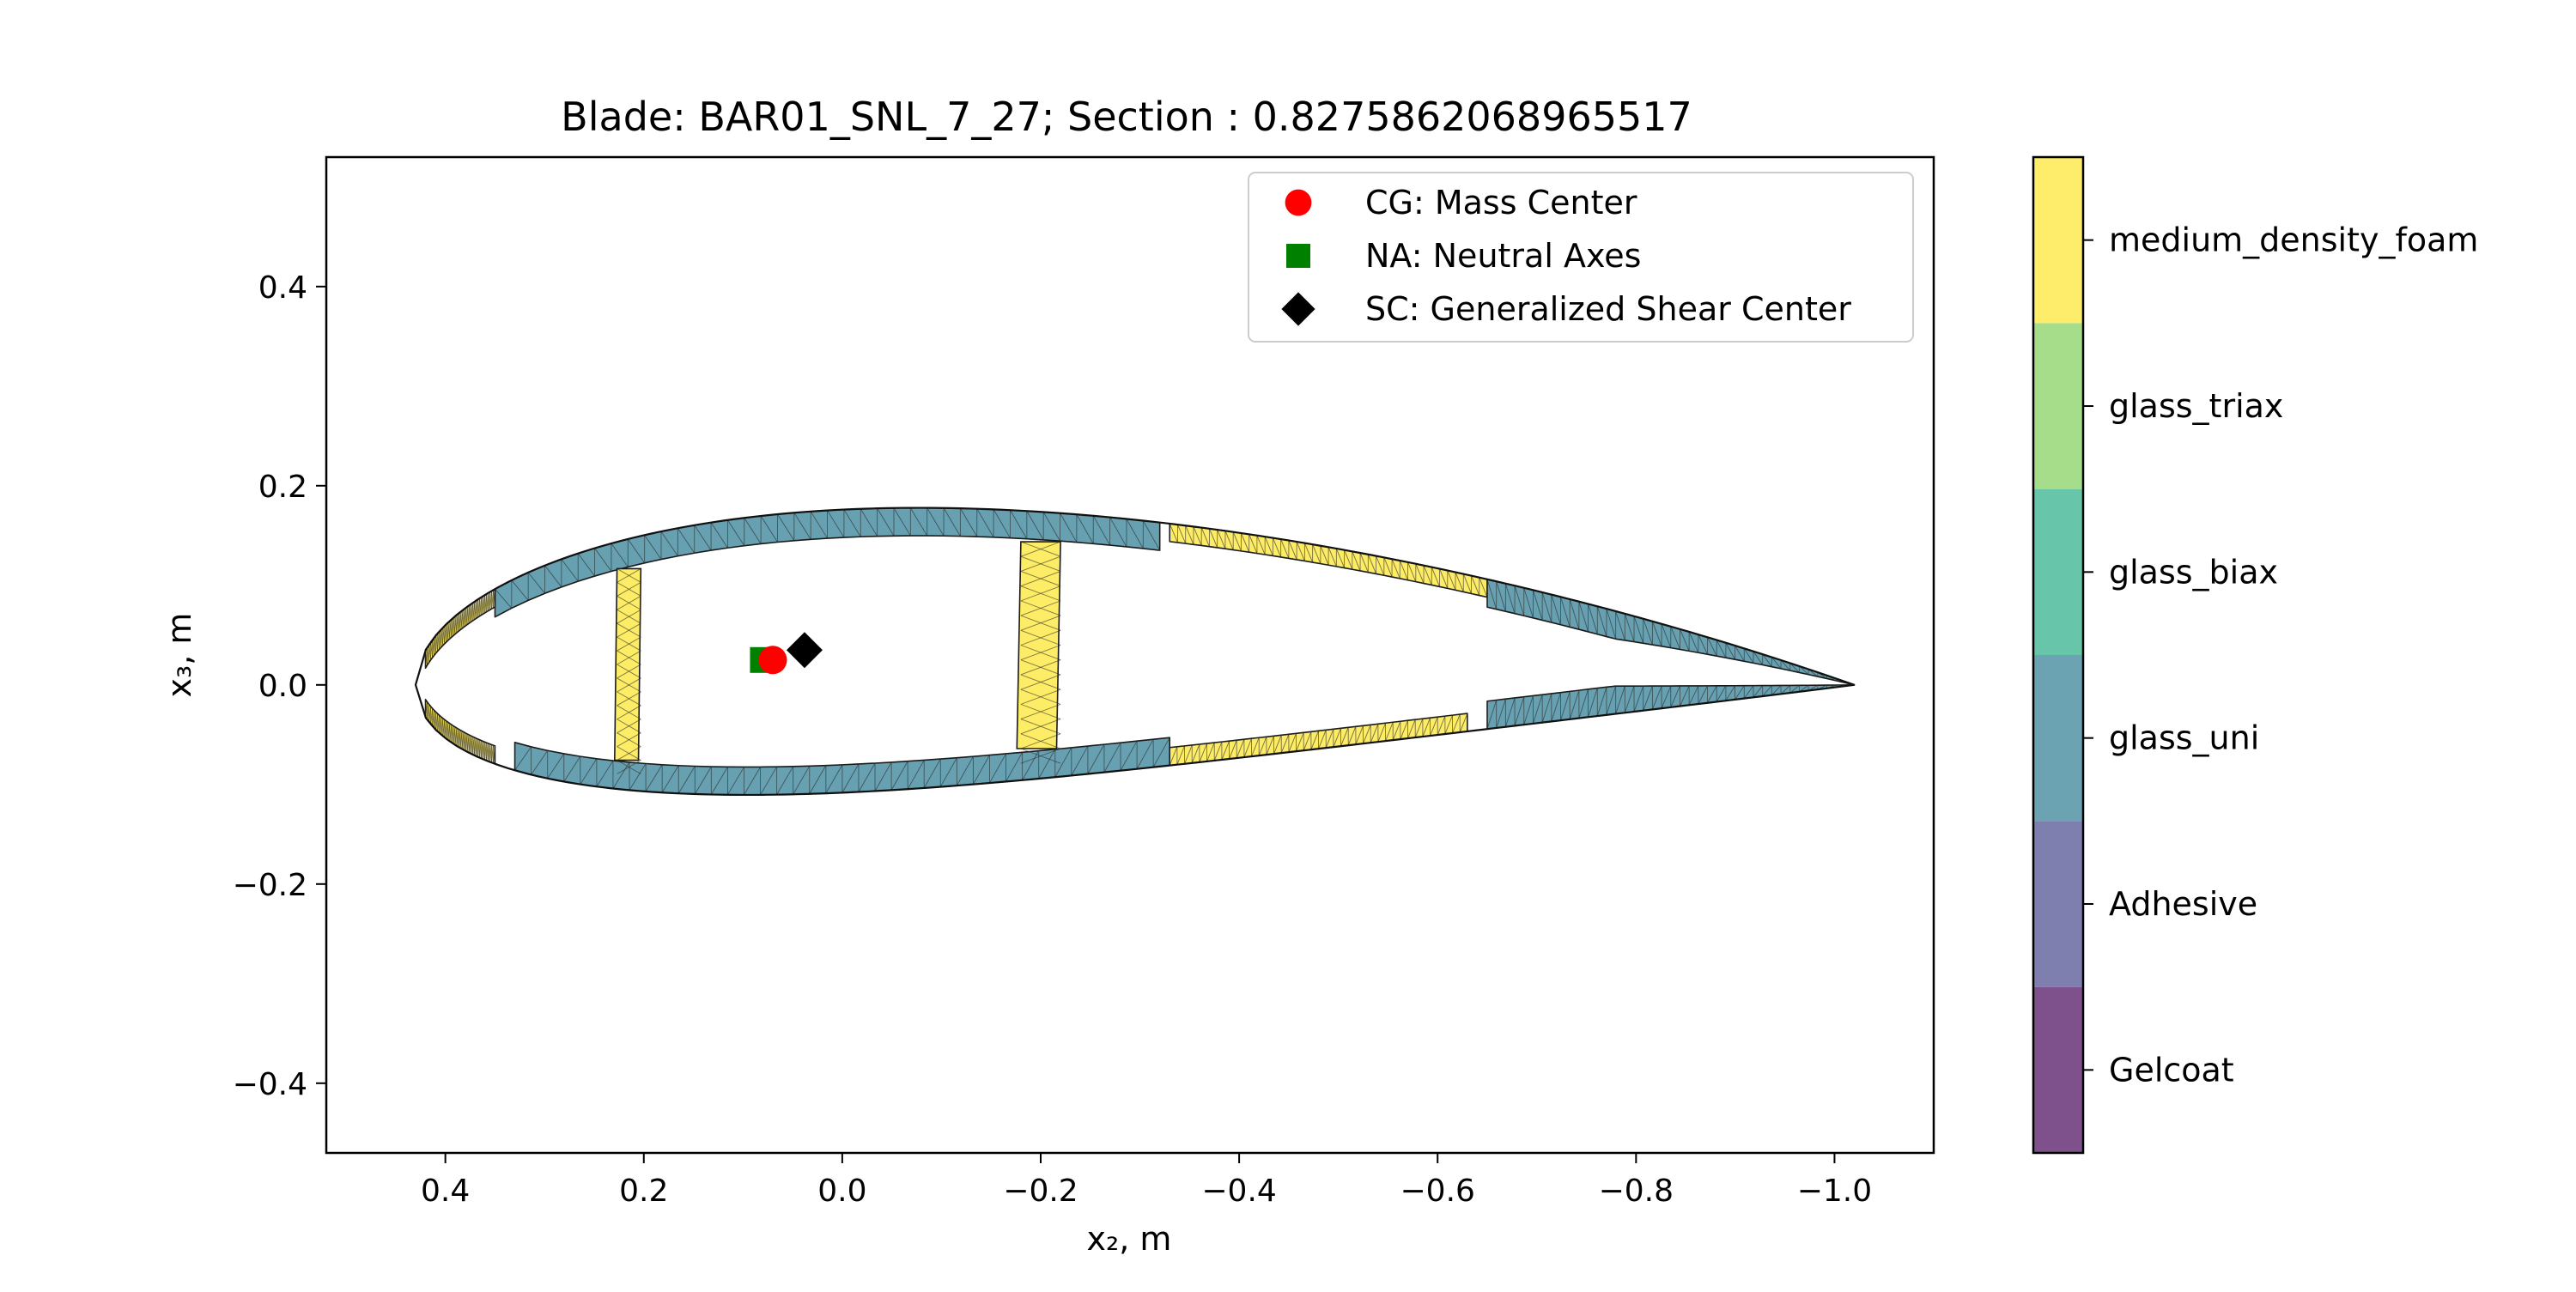 This screenshot has height=1292, width=2576. I want to click on colorbar-label: glass_uni, so click(2184, 738).